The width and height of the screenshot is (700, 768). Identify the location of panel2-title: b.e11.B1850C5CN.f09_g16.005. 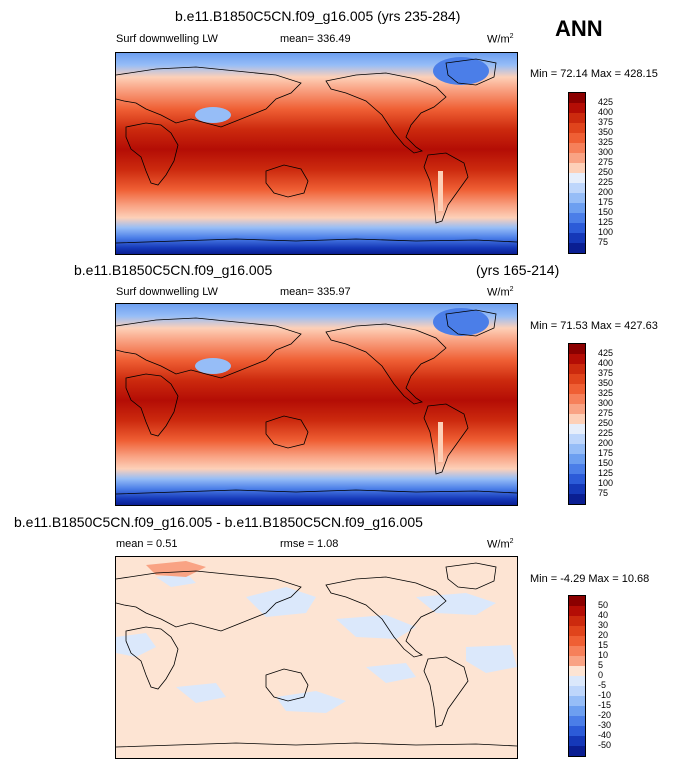
(173, 270).